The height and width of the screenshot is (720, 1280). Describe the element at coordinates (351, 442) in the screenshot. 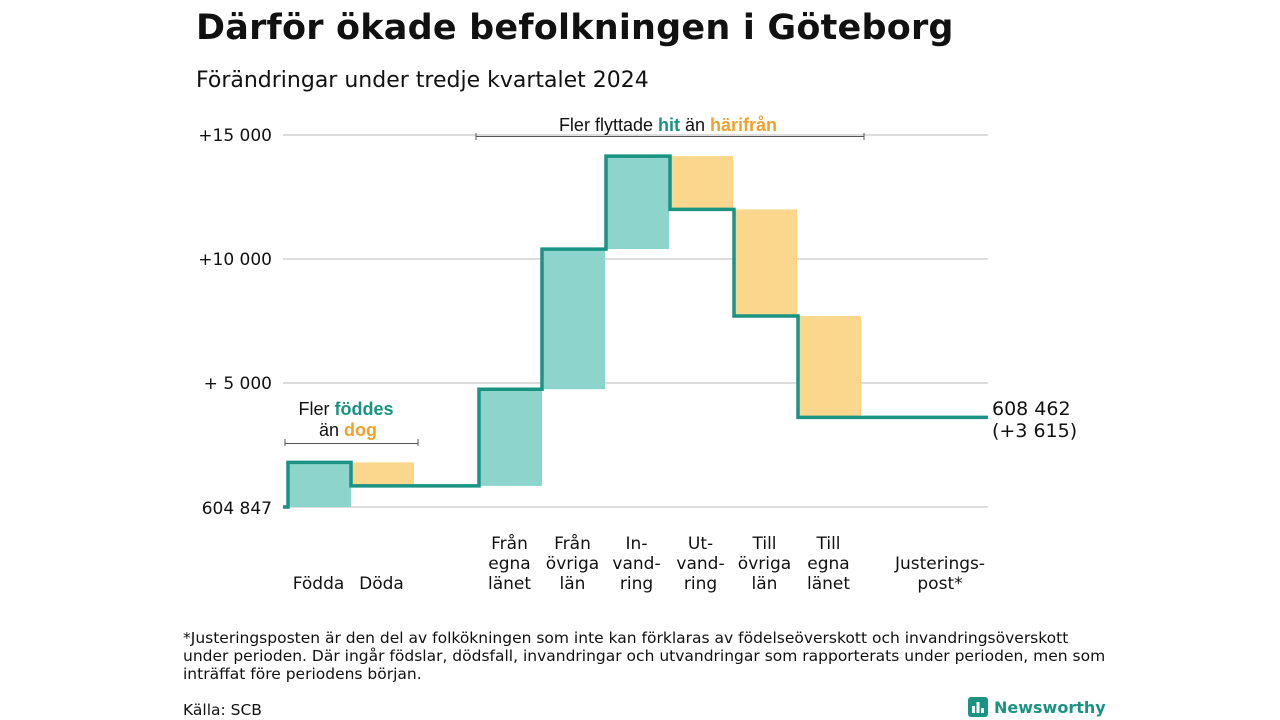

I see `annotation-births-bracket` at that location.